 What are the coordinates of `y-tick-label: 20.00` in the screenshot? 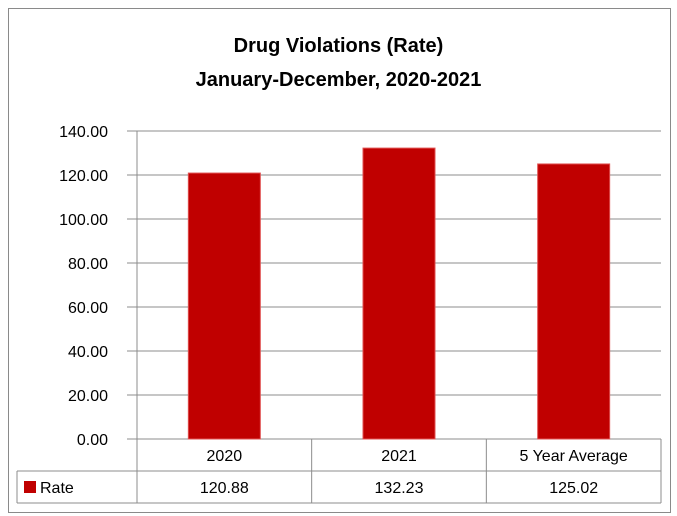 It's located at (88, 396).